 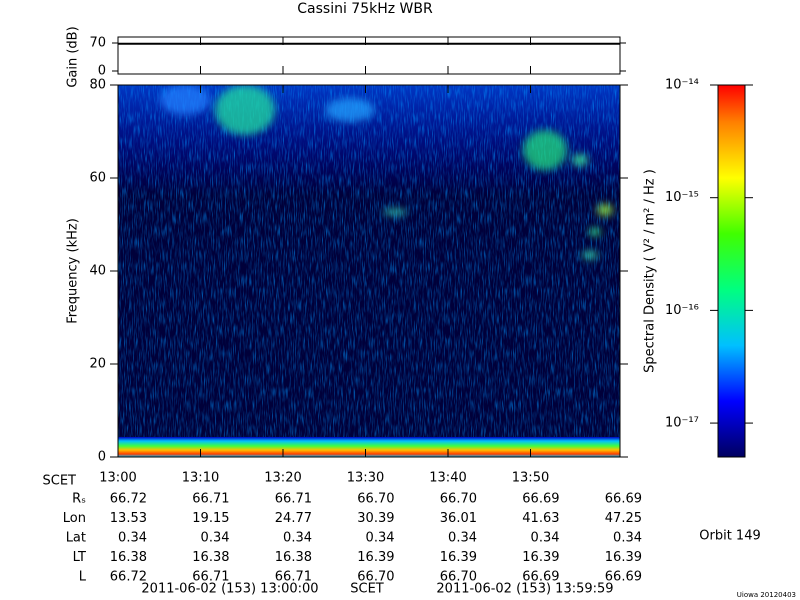 What do you see at coordinates (97, 85) in the screenshot?
I see `y-tick-label: 80` at bounding box center [97, 85].